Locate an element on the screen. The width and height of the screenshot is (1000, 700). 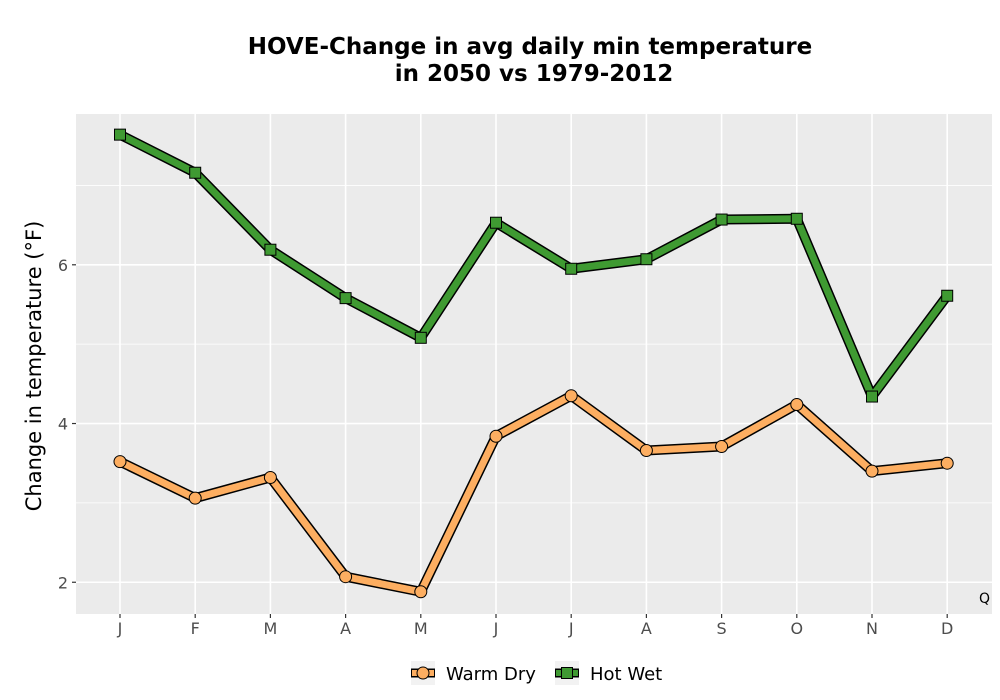
legend-label: Hot Wet is located at coordinates (626, 674).